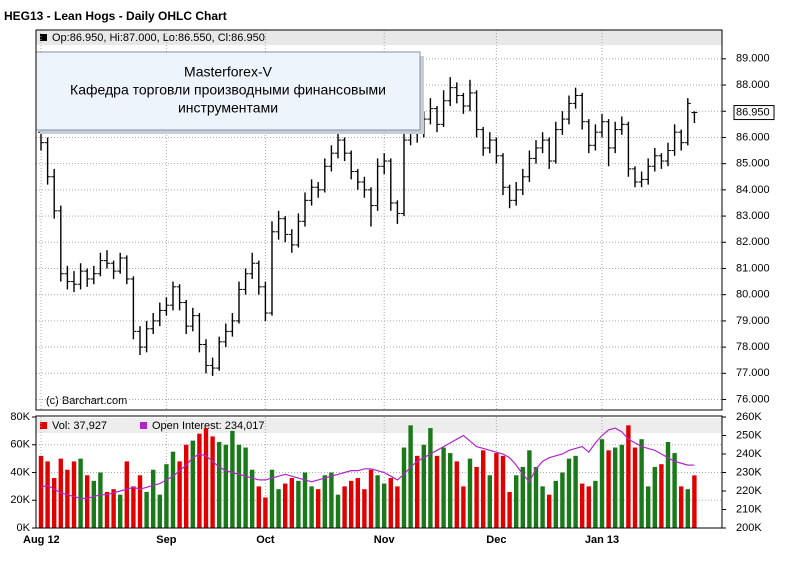 This screenshot has width=791, height=569. I want to click on x-tick-label: Aug 12, so click(41, 540).